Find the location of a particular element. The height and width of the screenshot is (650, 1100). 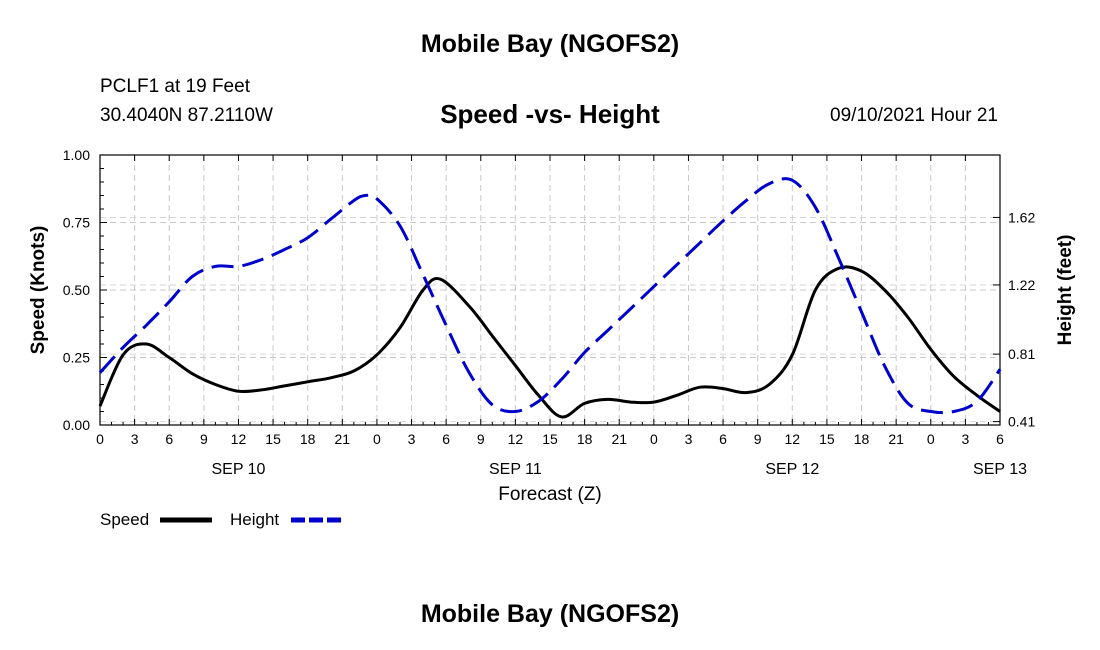

y-tick-label: 0.25 is located at coordinates (76, 358).